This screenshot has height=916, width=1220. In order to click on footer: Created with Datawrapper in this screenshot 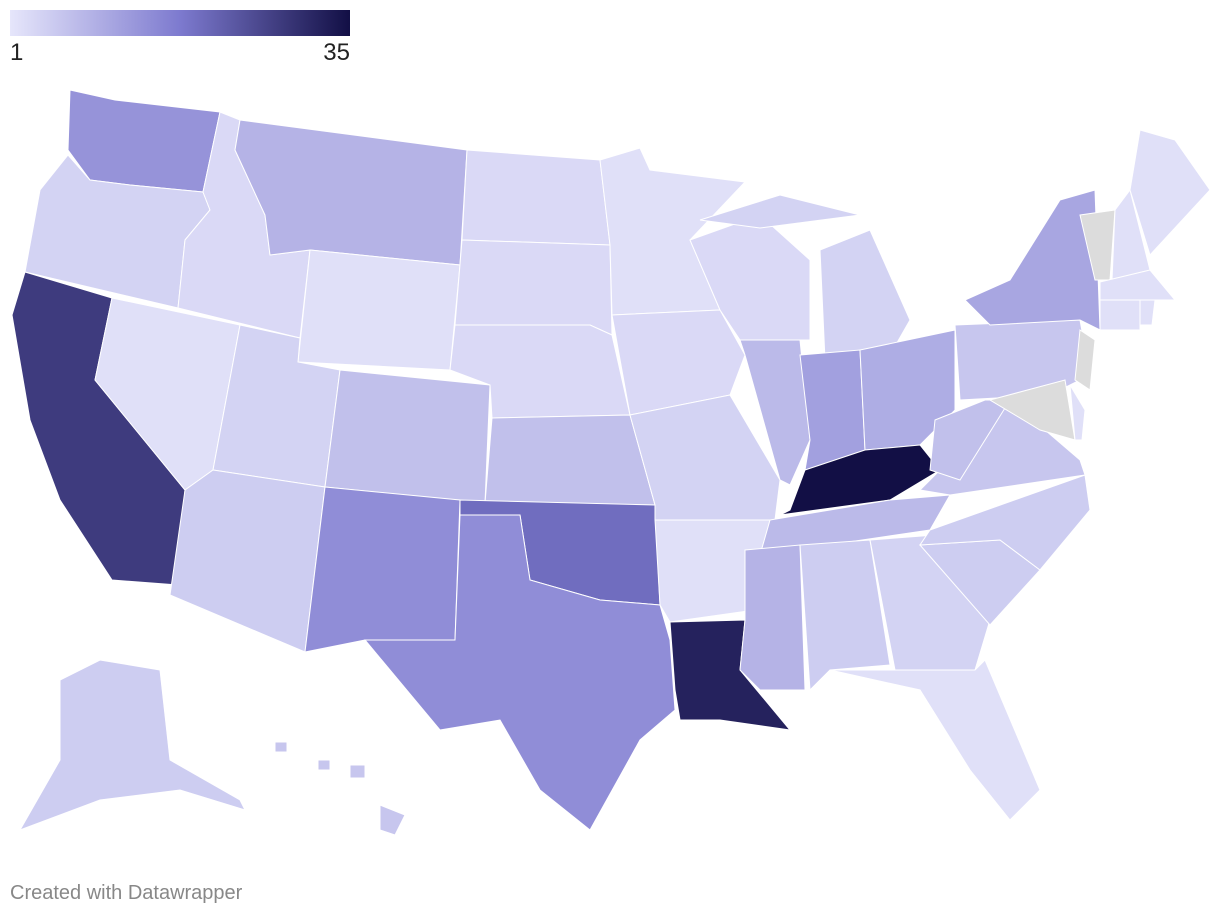, I will do `click(126, 893)`.